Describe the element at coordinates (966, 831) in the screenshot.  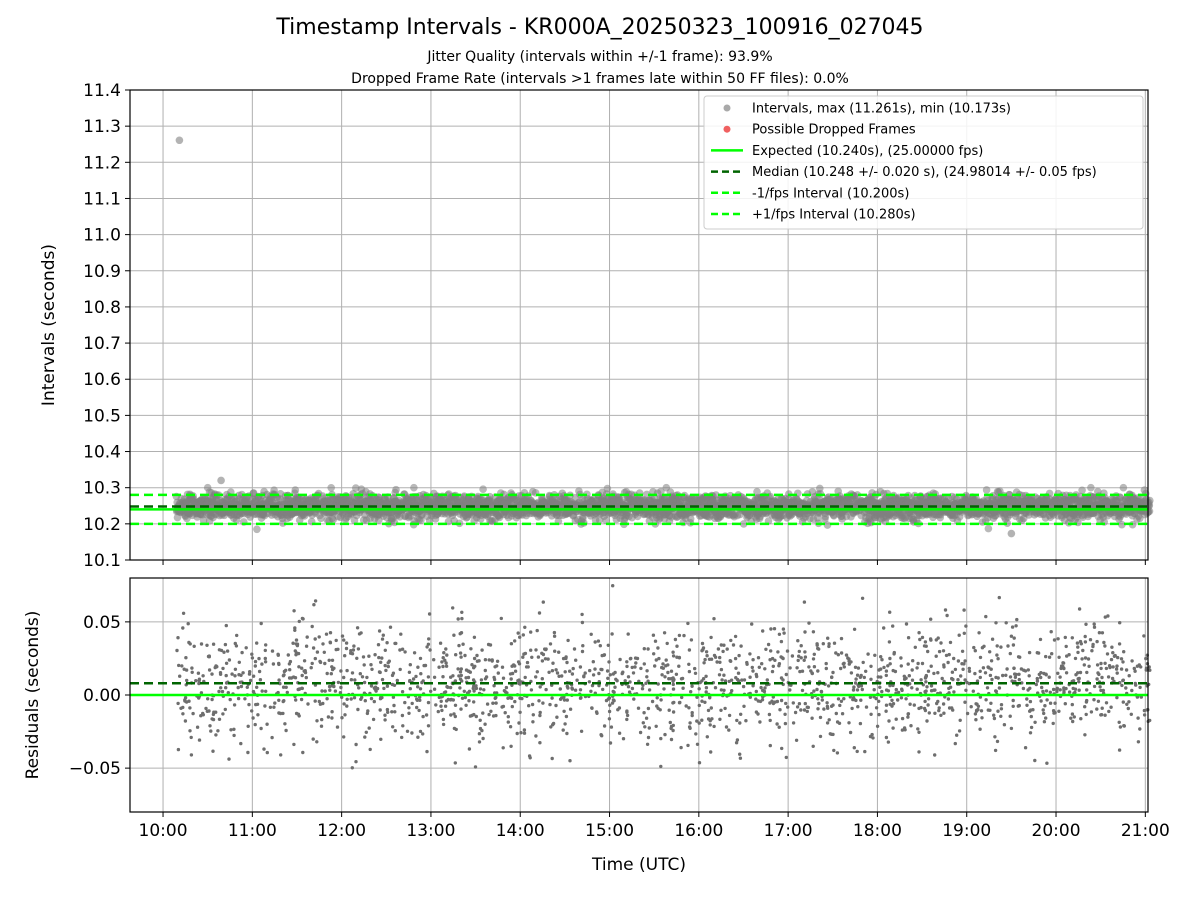
I see `x-tick-label: 19:00` at that location.